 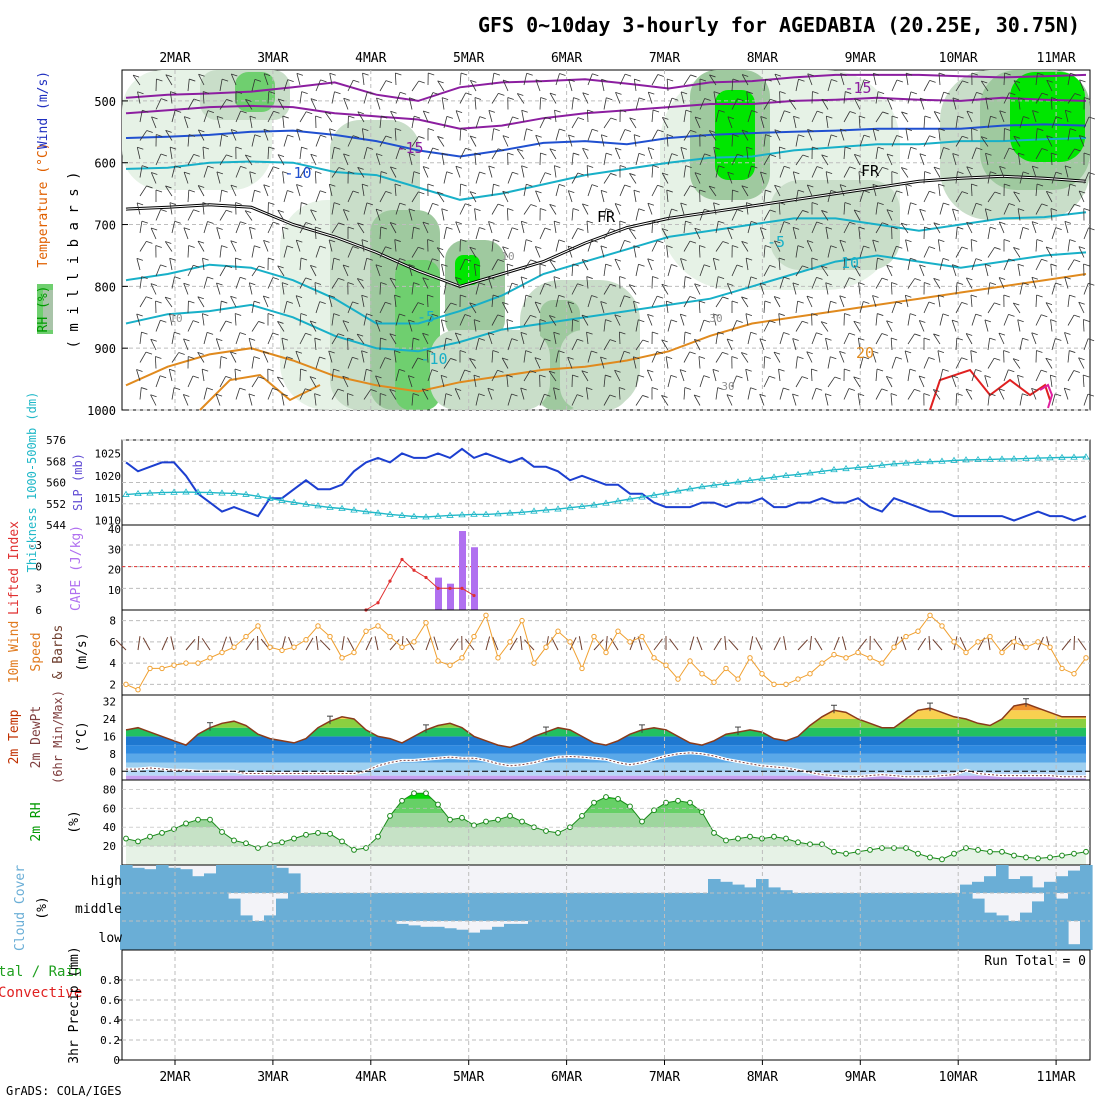 What do you see at coordinates (41, 972) in the screenshot?
I see `precip-rain-label: tal / Rain` at bounding box center [41, 972].